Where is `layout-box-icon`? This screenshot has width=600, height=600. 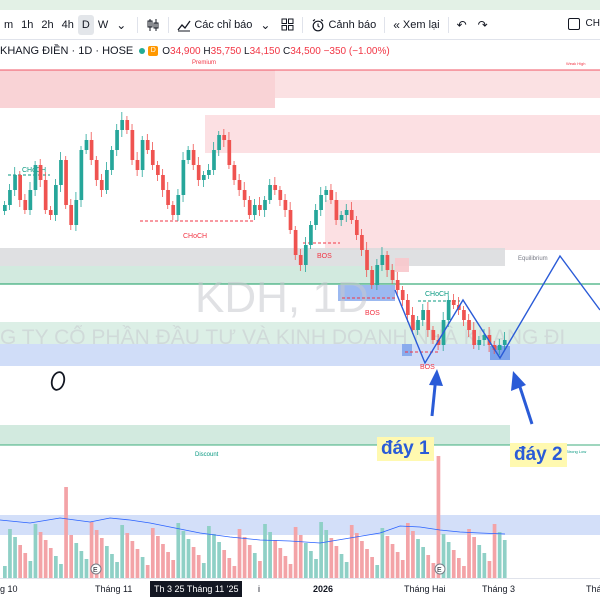 layout-box-icon is located at coordinates (574, 24).